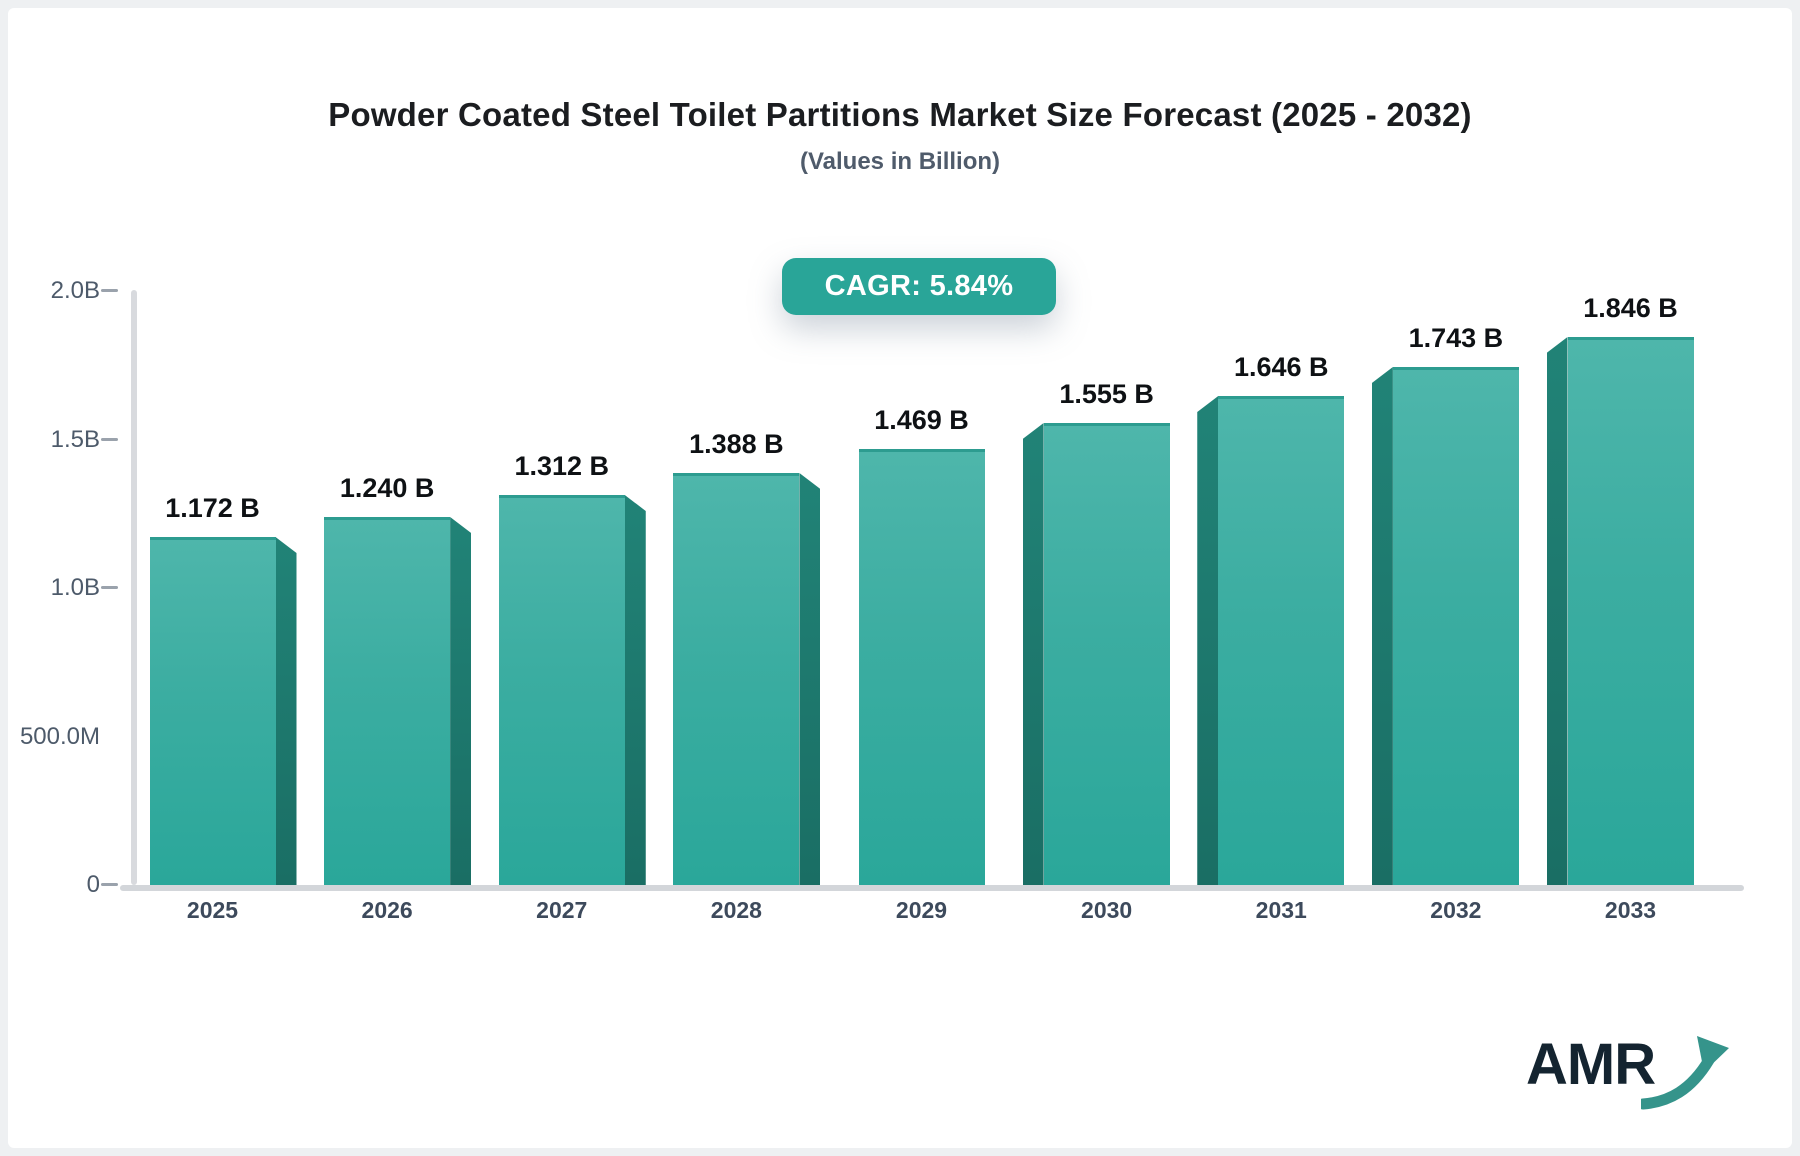 The width and height of the screenshot is (1800, 1156). Describe the element at coordinates (134, 587) in the screenshot. I see `y-axis-line` at that location.